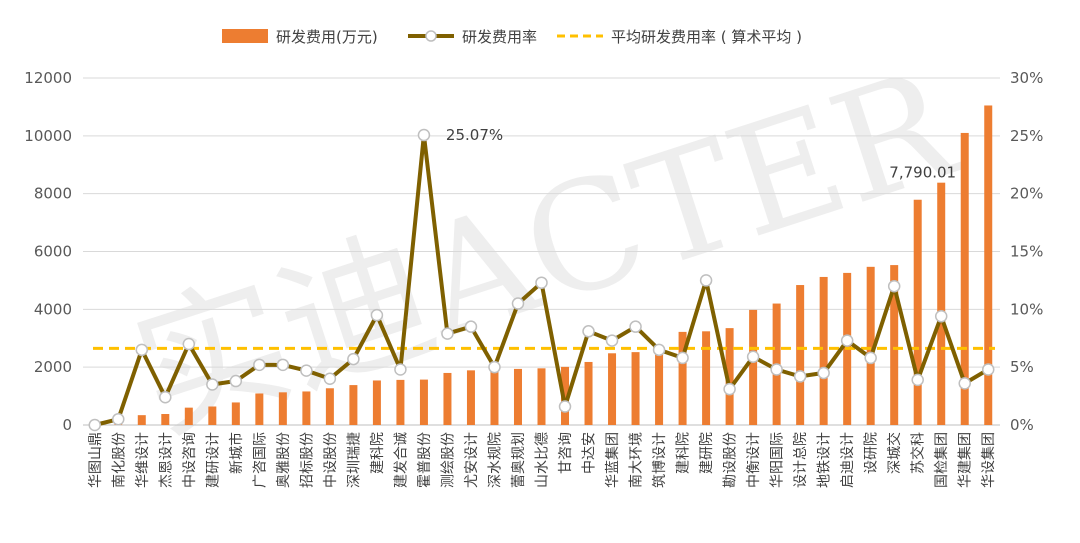 This screenshot has height=543, width=1080. What do you see at coordinates (612, 460) in the screenshot?
I see `category-label: 华蓝集团` at bounding box center [612, 460].